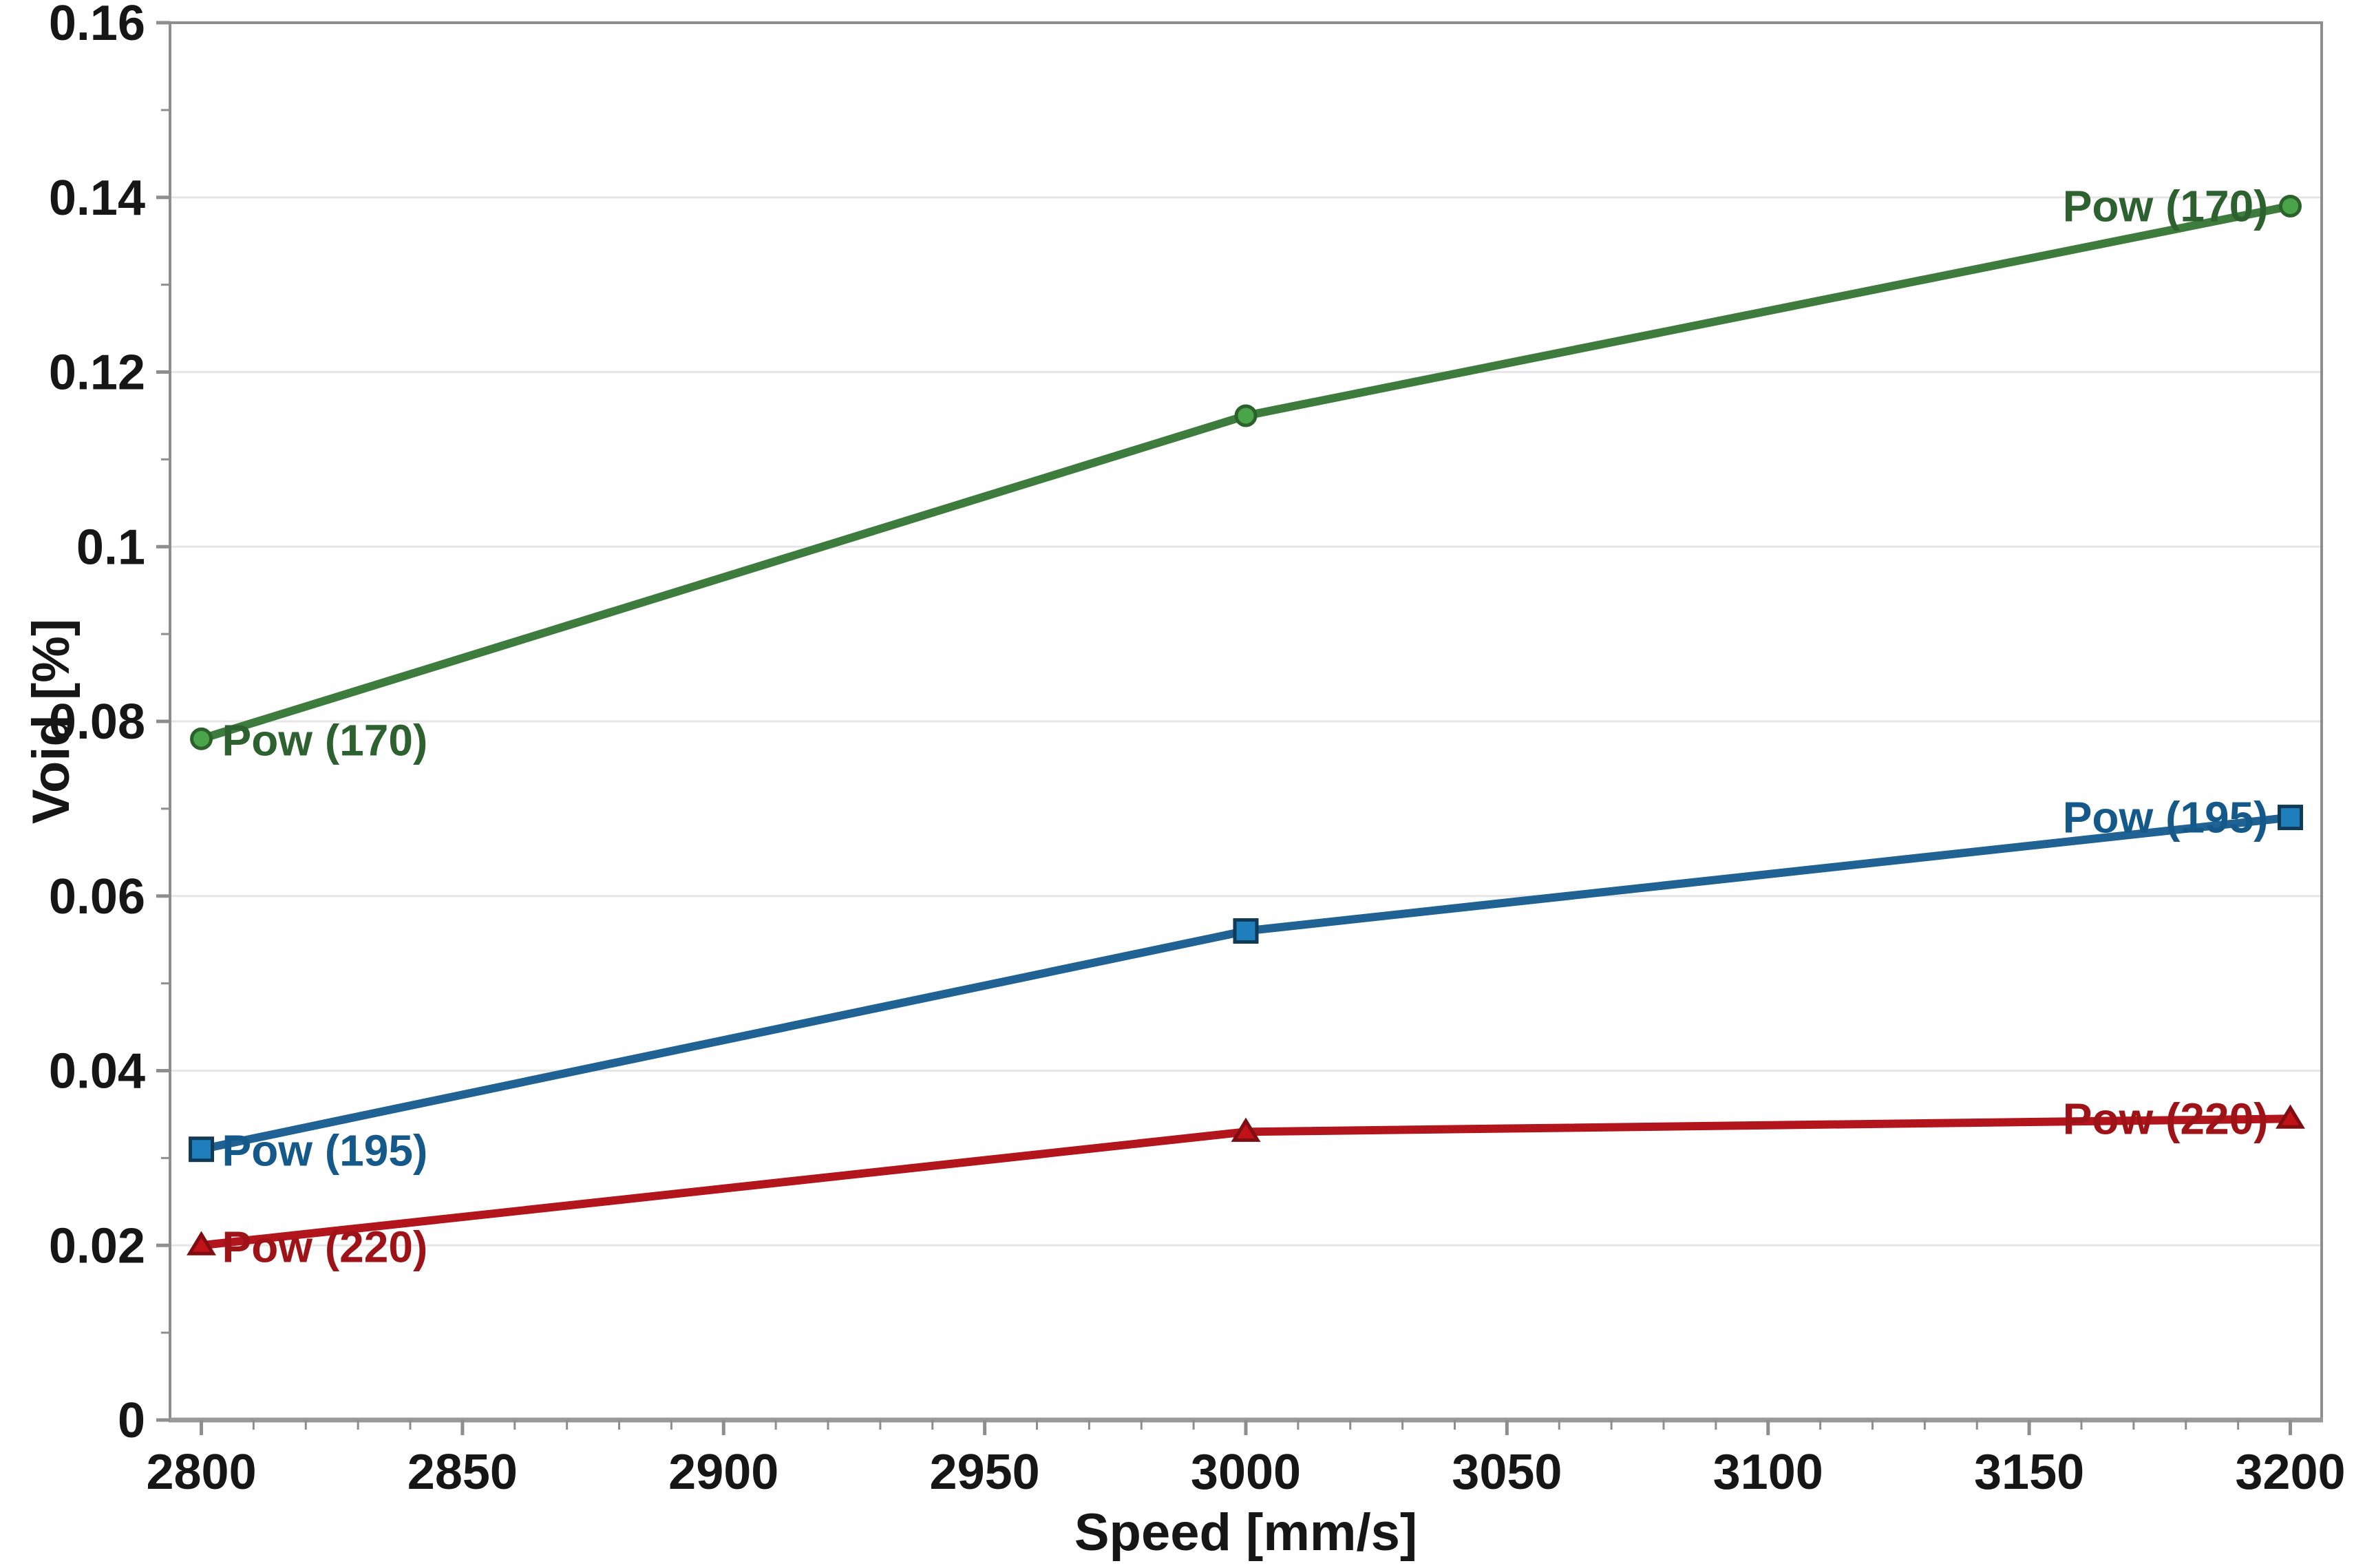  I want to click on y-tick-label: 0.04, so click(97, 1071).